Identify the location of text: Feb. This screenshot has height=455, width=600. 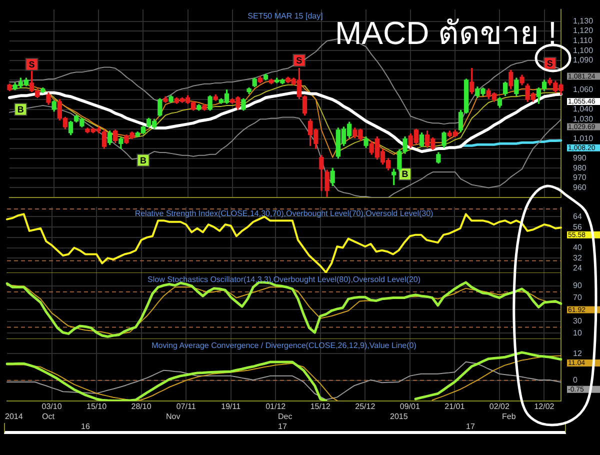
(509, 417).